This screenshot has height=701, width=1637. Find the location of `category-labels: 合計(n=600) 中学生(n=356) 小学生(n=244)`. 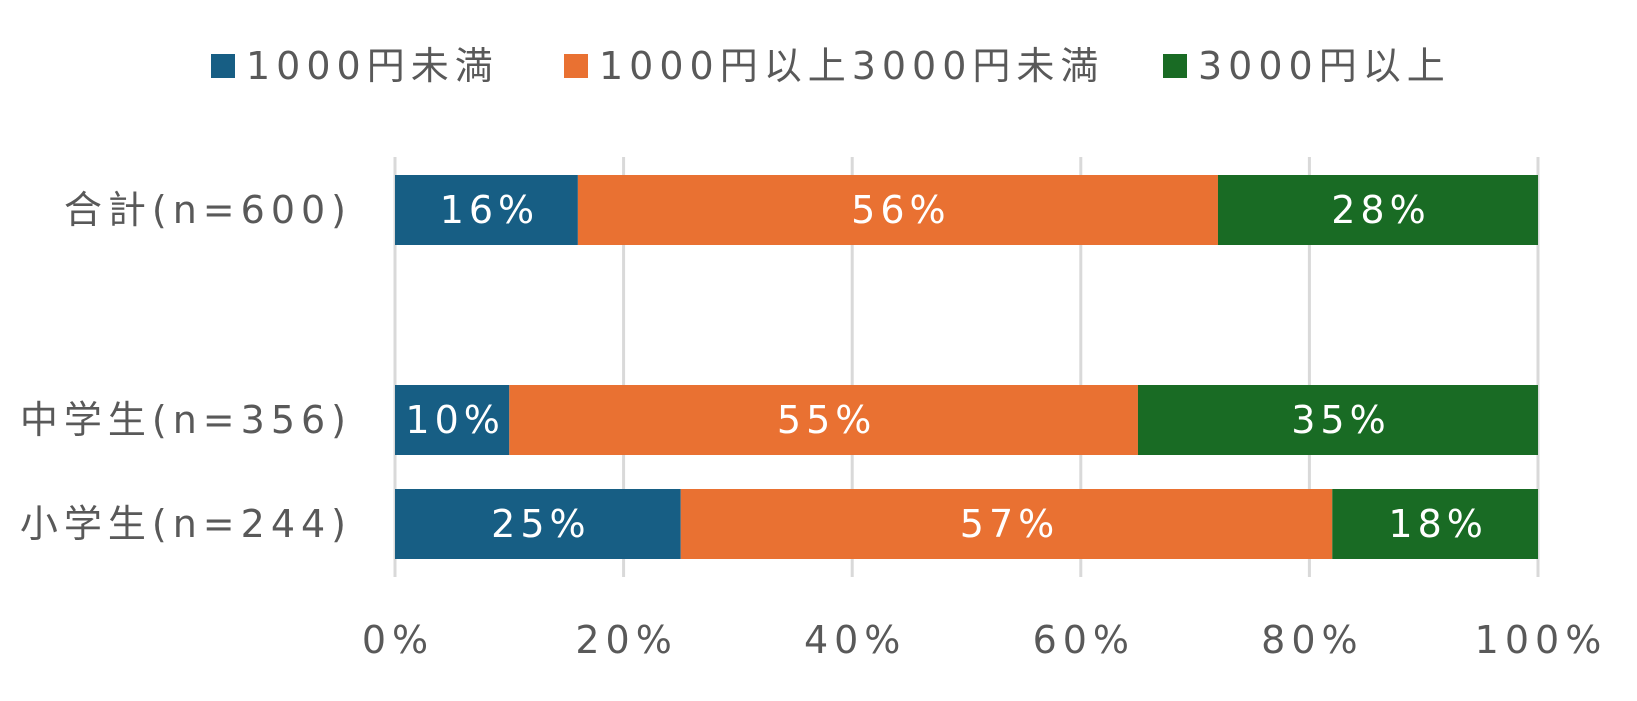

category-labels: 合計(n=600) 中学生(n=356) 小学生(n=244) is located at coordinates (186, 367).